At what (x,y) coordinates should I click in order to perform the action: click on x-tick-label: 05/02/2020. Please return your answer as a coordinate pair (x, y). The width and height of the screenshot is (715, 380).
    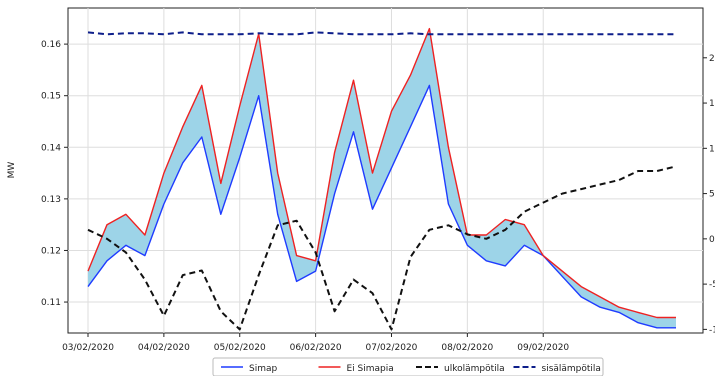
    Looking at the image, I should click on (240, 348).